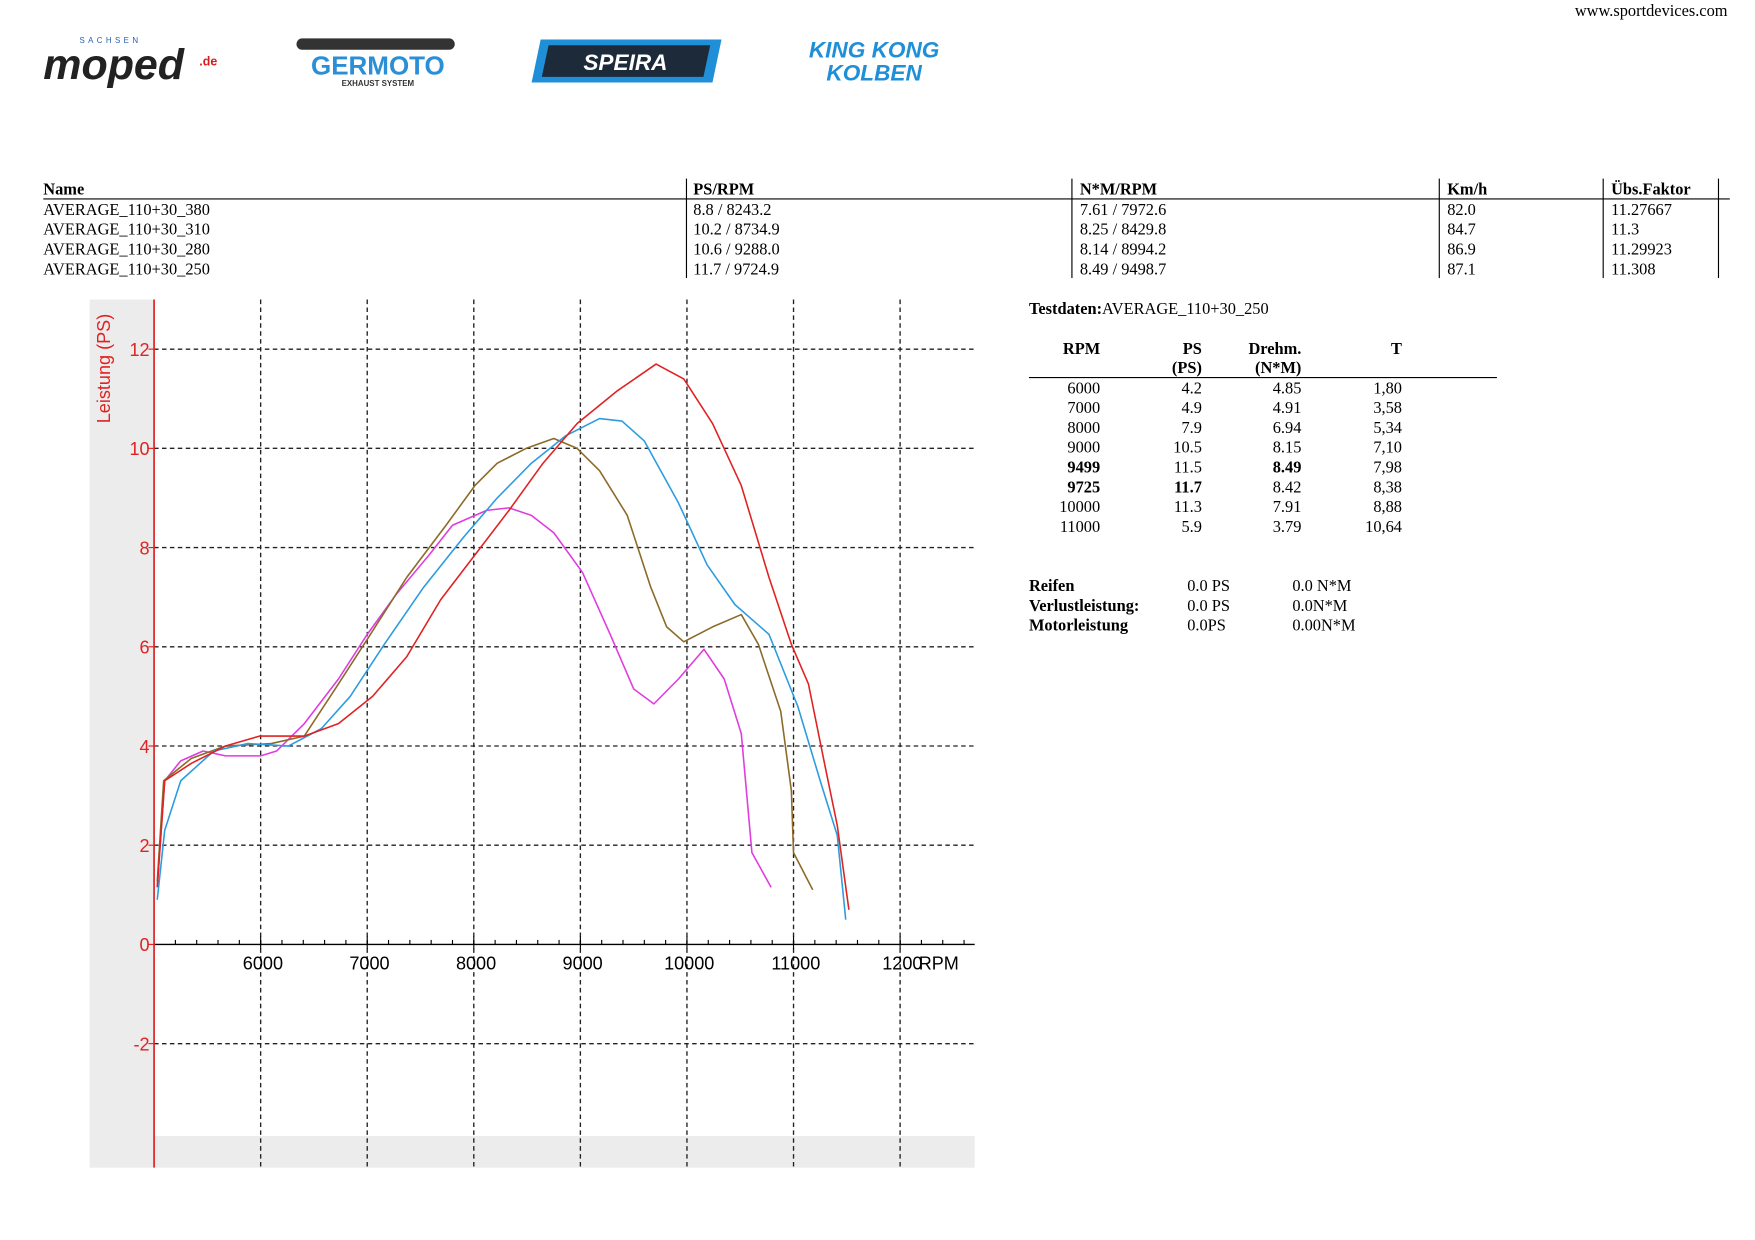  I want to click on x-tick-label: 11000, so click(795, 963).